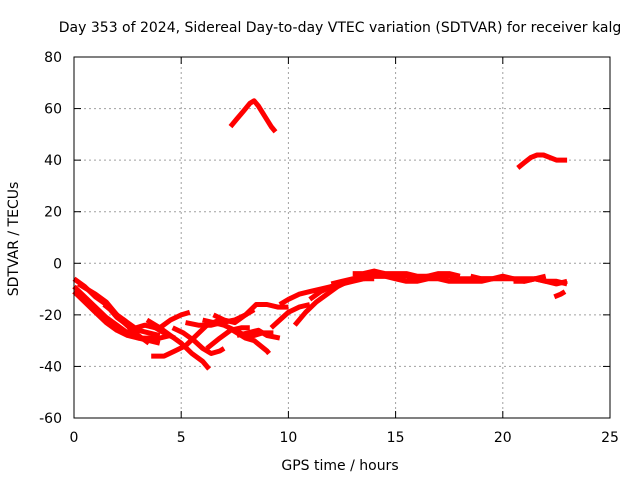 The width and height of the screenshot is (640, 485). I want to click on y-tick-label: -20, so click(50, 316).